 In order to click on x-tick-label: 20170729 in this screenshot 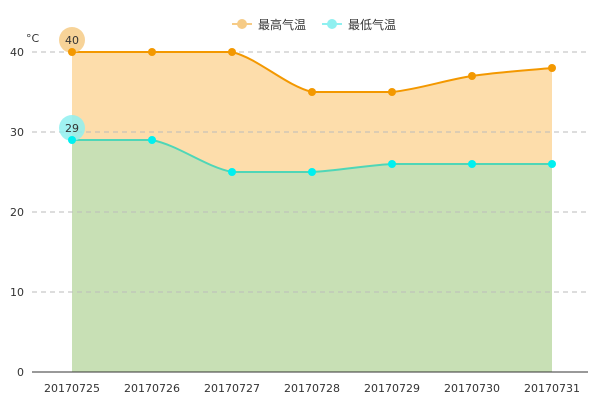, I will do `click(392, 388)`.